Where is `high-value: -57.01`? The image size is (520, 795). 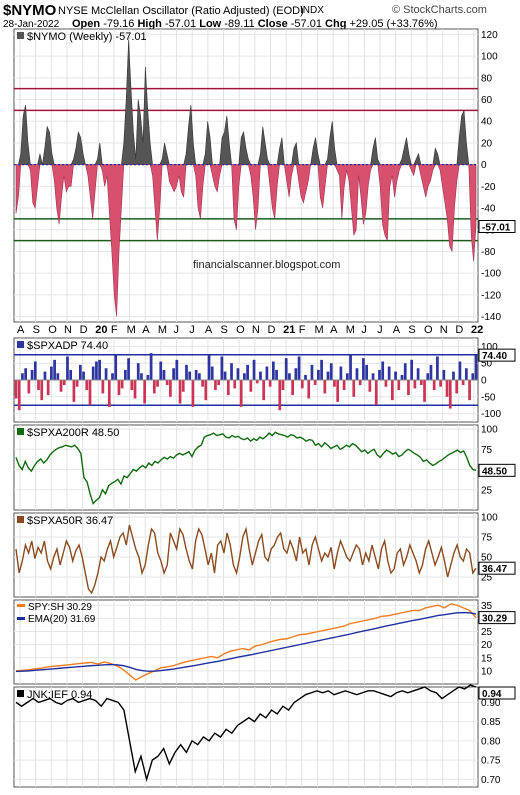
high-value: -57.01 is located at coordinates (180, 24).